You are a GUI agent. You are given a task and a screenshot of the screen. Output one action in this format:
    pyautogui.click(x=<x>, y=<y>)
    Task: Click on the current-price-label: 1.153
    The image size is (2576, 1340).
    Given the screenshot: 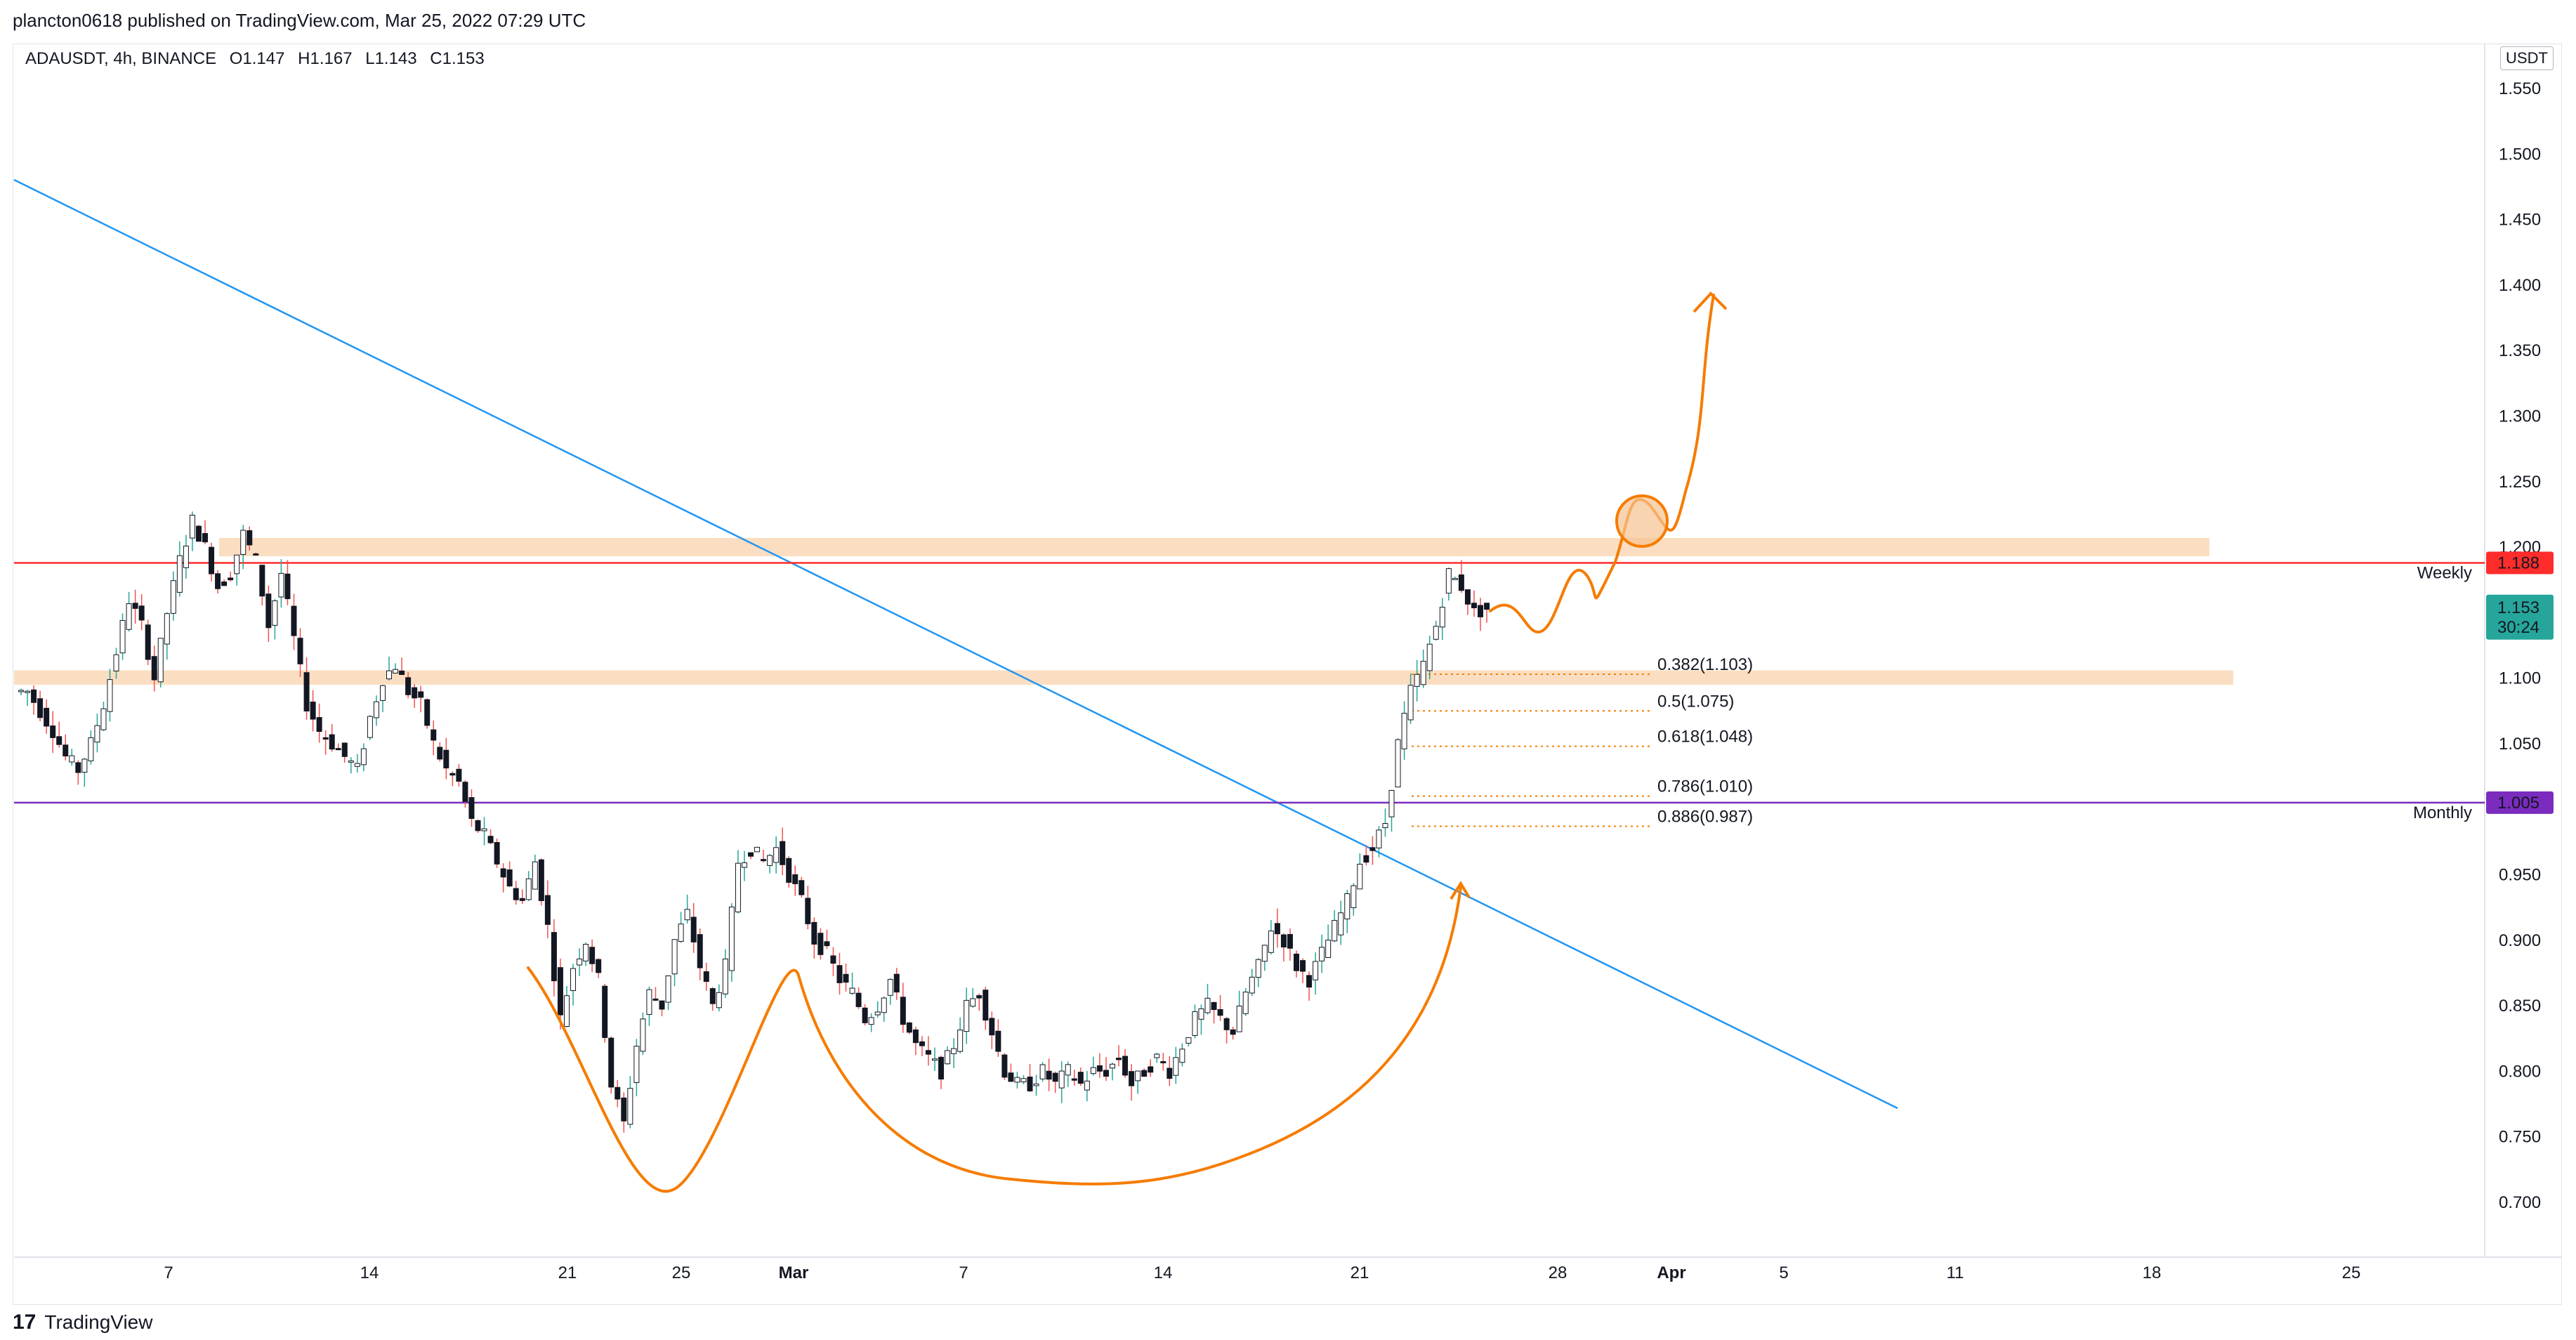 What is the action you would take?
    pyautogui.click(x=2518, y=607)
    